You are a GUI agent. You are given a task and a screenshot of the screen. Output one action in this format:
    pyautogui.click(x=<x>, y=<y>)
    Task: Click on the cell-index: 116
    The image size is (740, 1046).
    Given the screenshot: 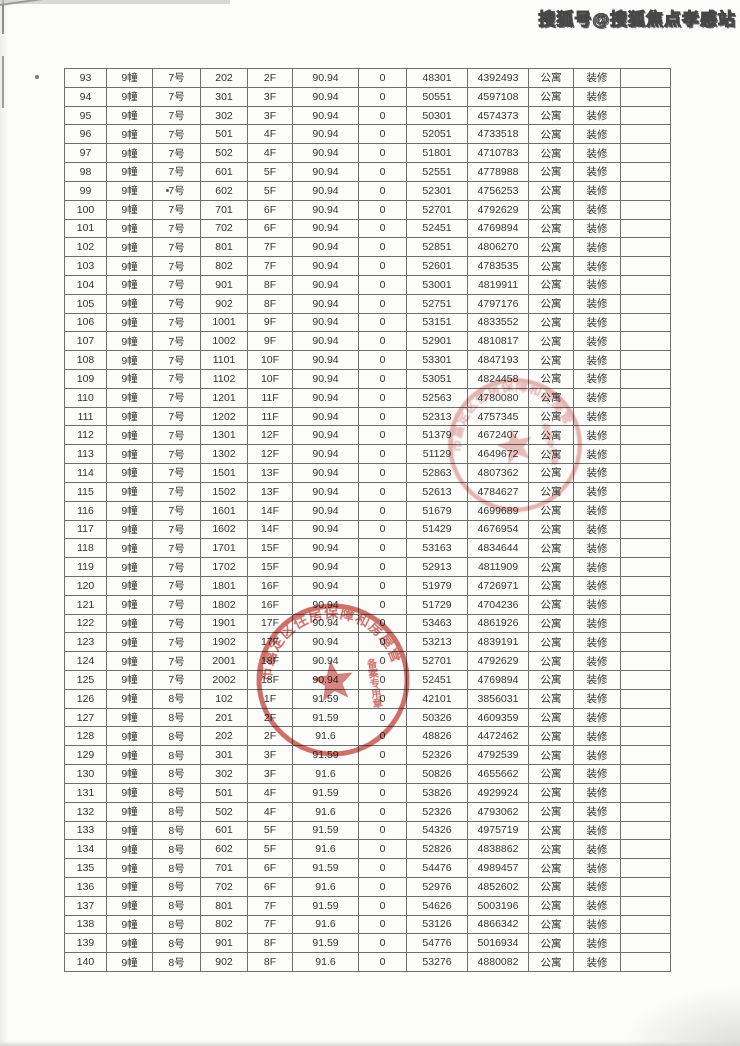 What is the action you would take?
    pyautogui.click(x=85, y=510)
    